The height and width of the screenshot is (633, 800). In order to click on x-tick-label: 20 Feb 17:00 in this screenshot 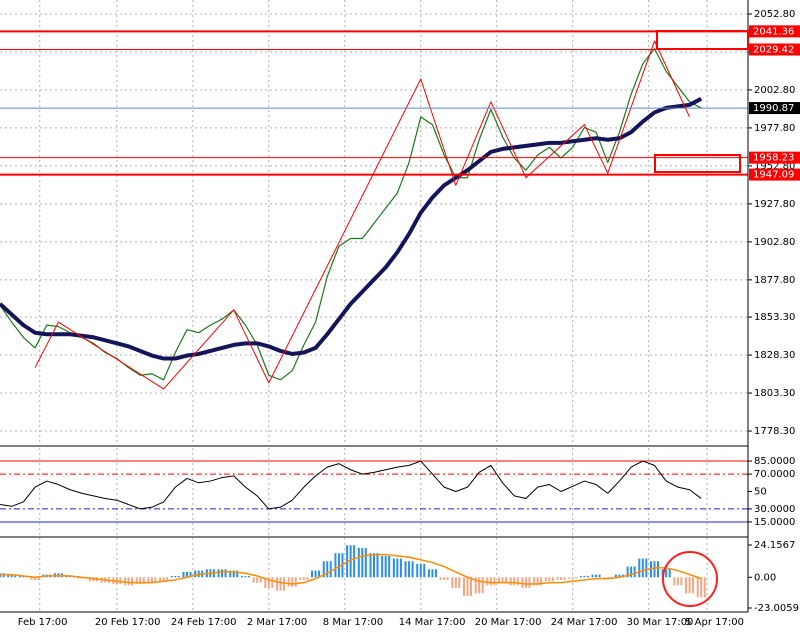, I will do `click(128, 622)`.